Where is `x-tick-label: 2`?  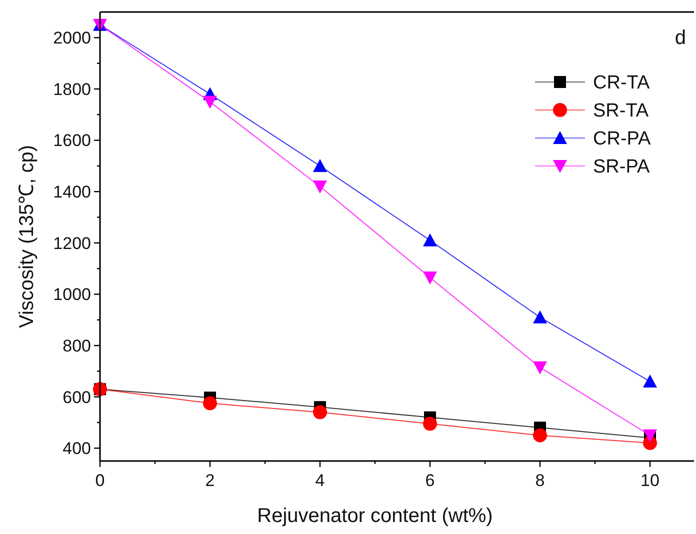 x-tick-label: 2 is located at coordinates (210, 480).